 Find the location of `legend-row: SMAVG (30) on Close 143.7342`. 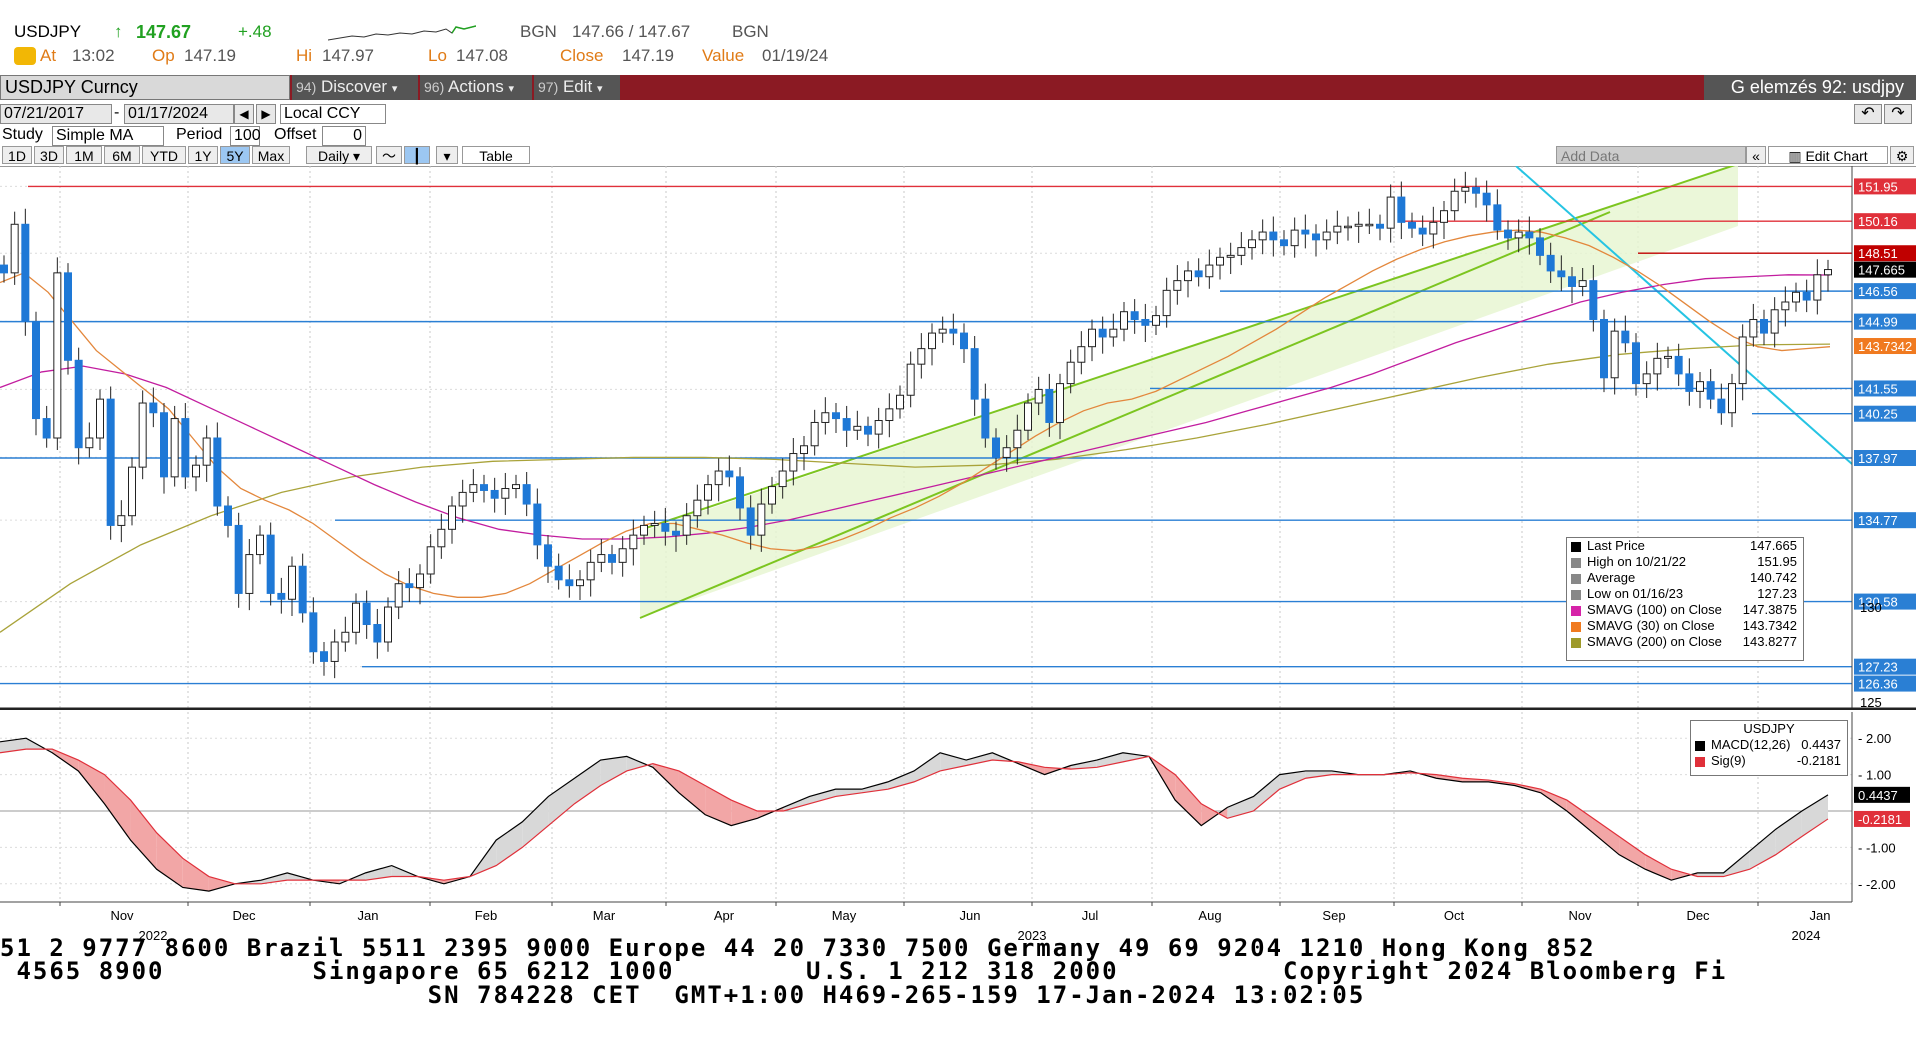

legend-row: SMAVG (30) on Close 143.7342 is located at coordinates (1685, 626).